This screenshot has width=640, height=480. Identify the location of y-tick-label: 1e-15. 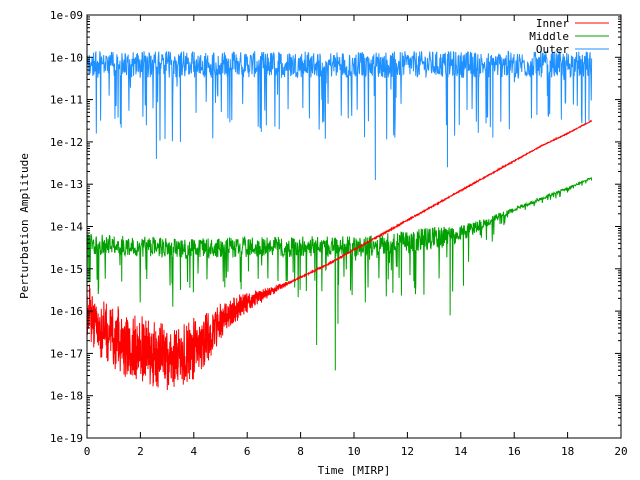
(66, 269).